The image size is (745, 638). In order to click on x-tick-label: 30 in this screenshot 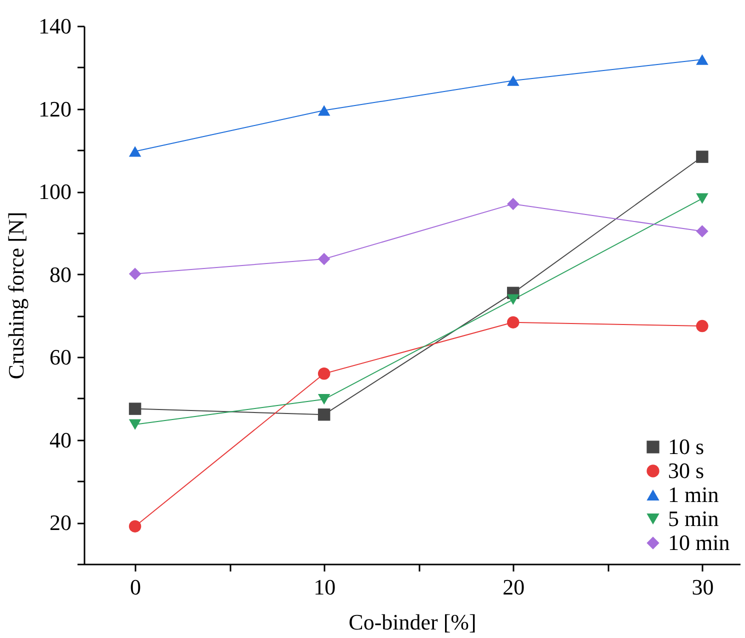, I will do `click(703, 587)`.